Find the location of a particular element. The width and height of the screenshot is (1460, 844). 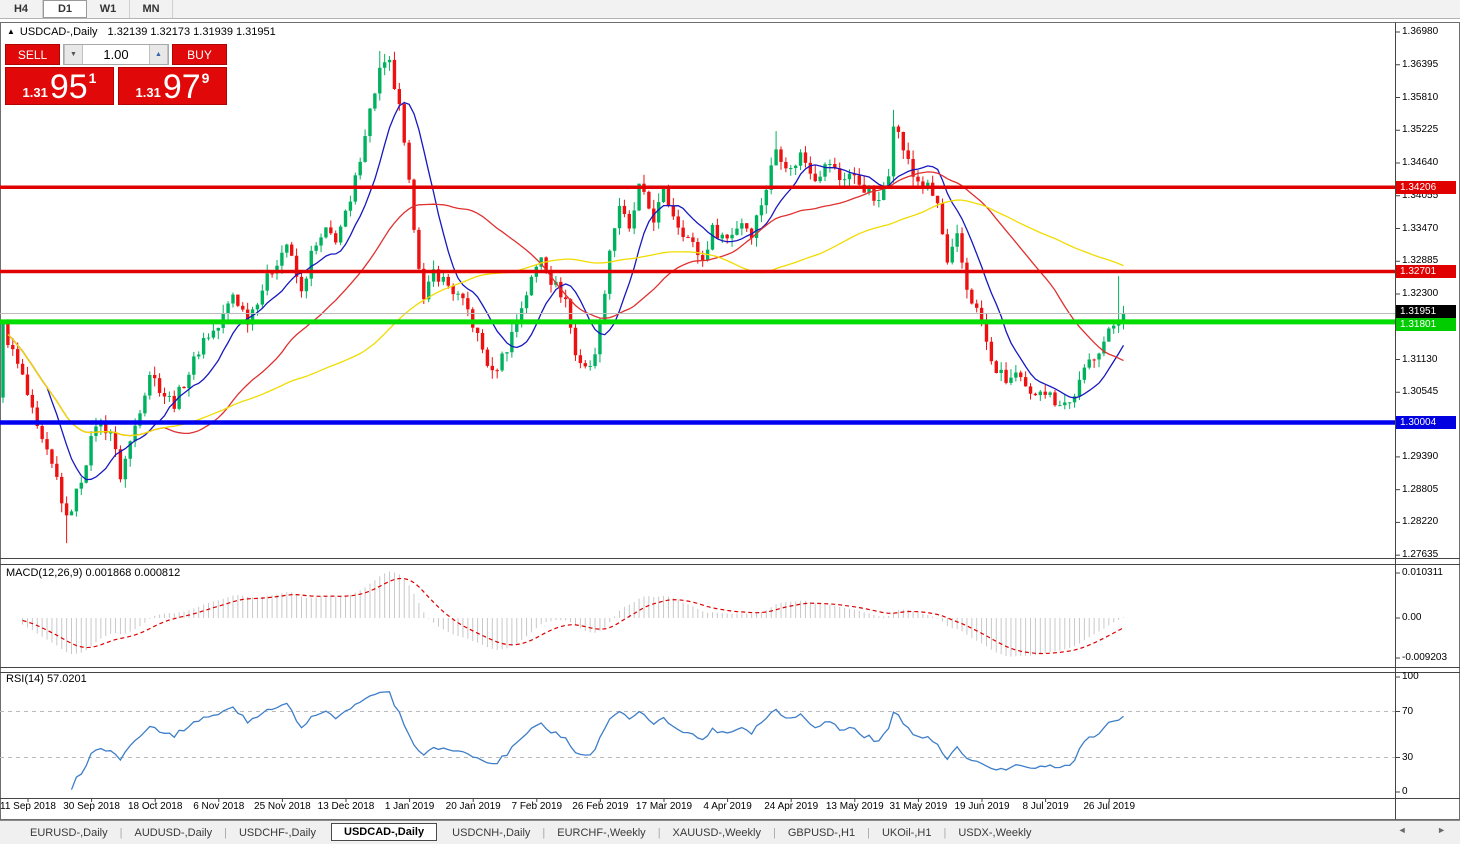

price-tick-label: 1.30545 is located at coordinates (1420, 392).